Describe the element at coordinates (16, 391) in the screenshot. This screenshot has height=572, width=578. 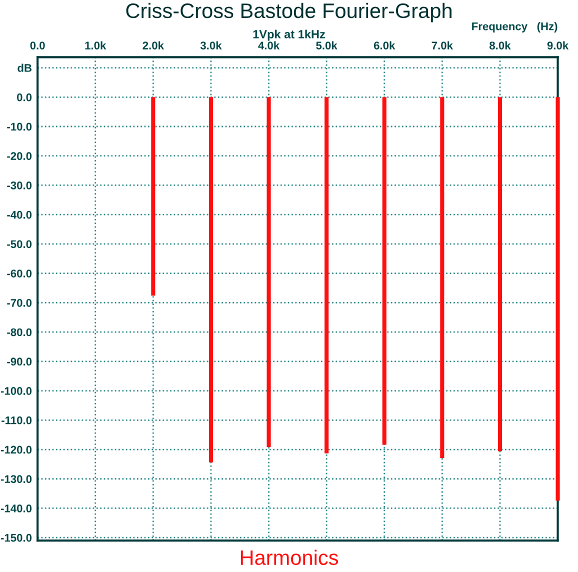
I see `y-tick-label: -100.0` at that location.